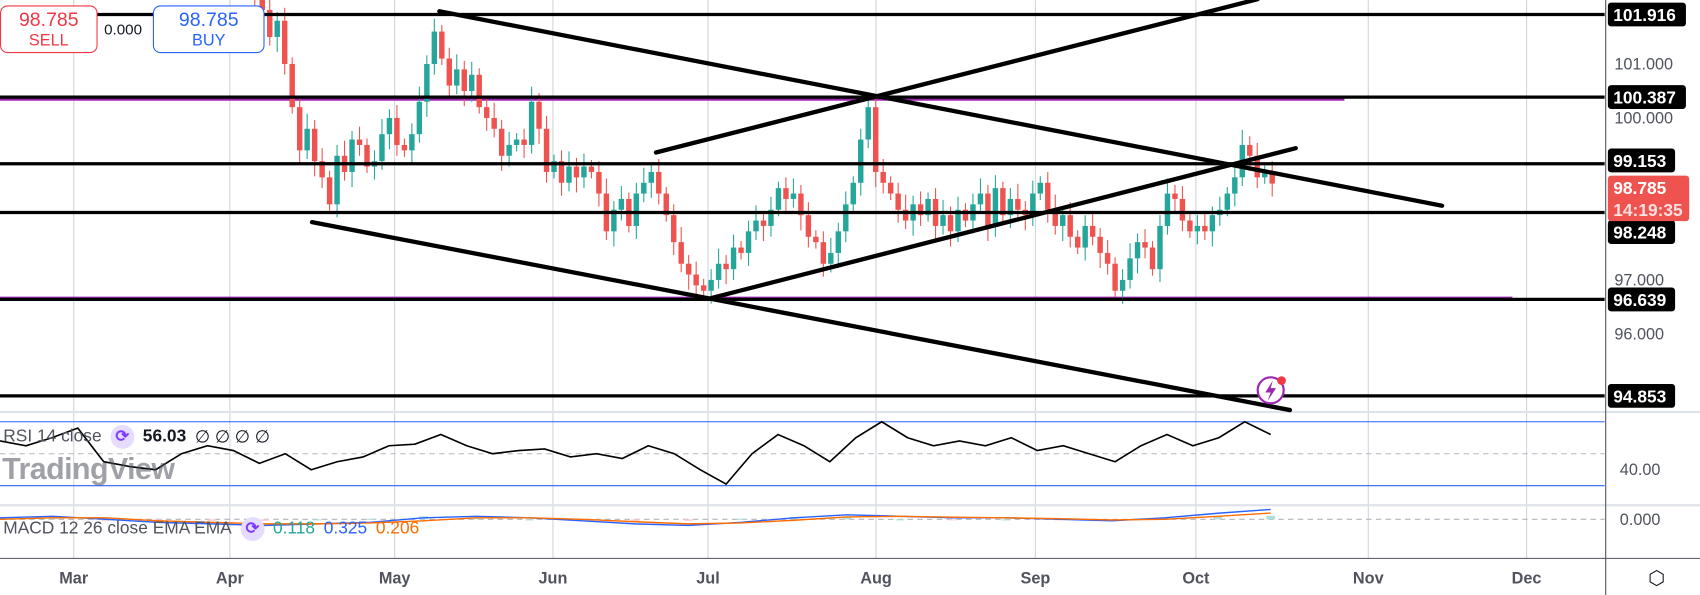  I want to click on rsi-legend-name: RSI 14 close, so click(52, 436).